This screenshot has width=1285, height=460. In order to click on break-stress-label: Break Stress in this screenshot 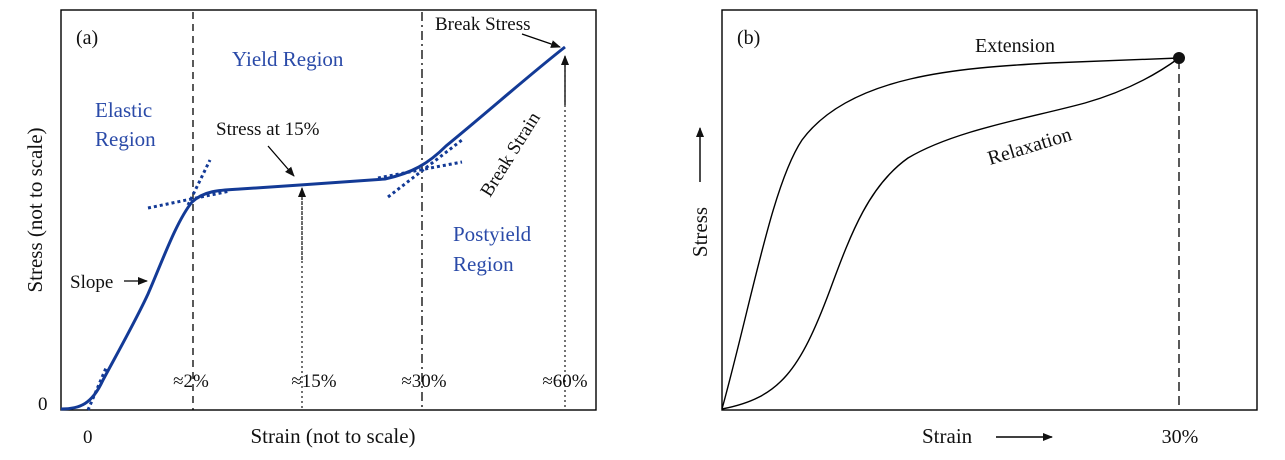, I will do `click(483, 24)`.